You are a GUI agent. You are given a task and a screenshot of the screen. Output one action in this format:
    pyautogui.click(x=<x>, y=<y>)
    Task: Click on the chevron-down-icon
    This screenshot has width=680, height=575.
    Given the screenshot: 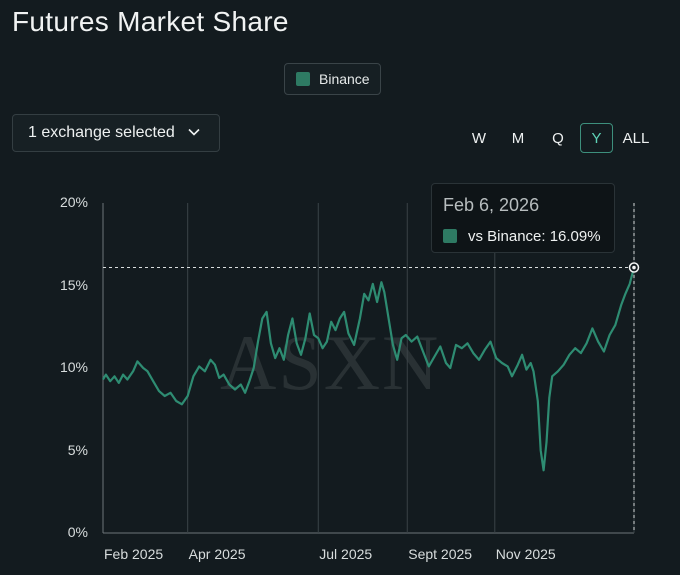 What is the action you would take?
    pyautogui.click(x=194, y=134)
    